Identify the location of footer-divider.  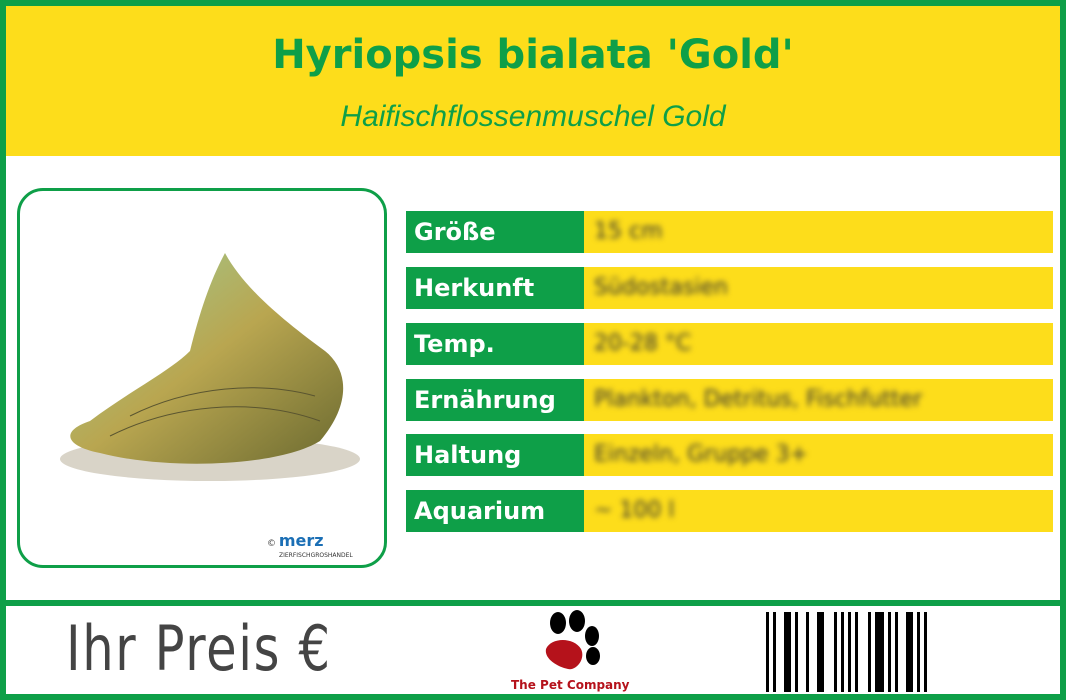
(533, 603).